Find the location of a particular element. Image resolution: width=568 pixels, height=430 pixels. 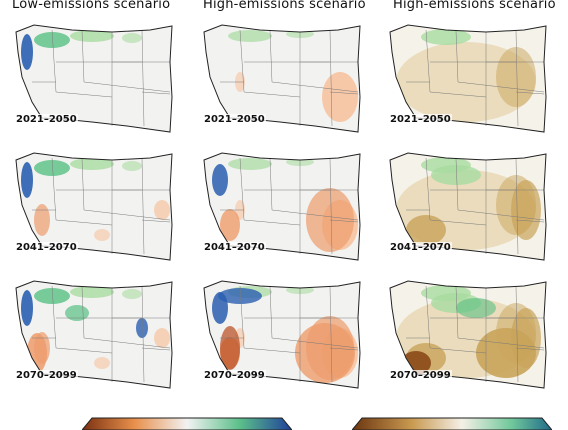

column-header: Low-emissions scenario is located at coordinates (91, 6).